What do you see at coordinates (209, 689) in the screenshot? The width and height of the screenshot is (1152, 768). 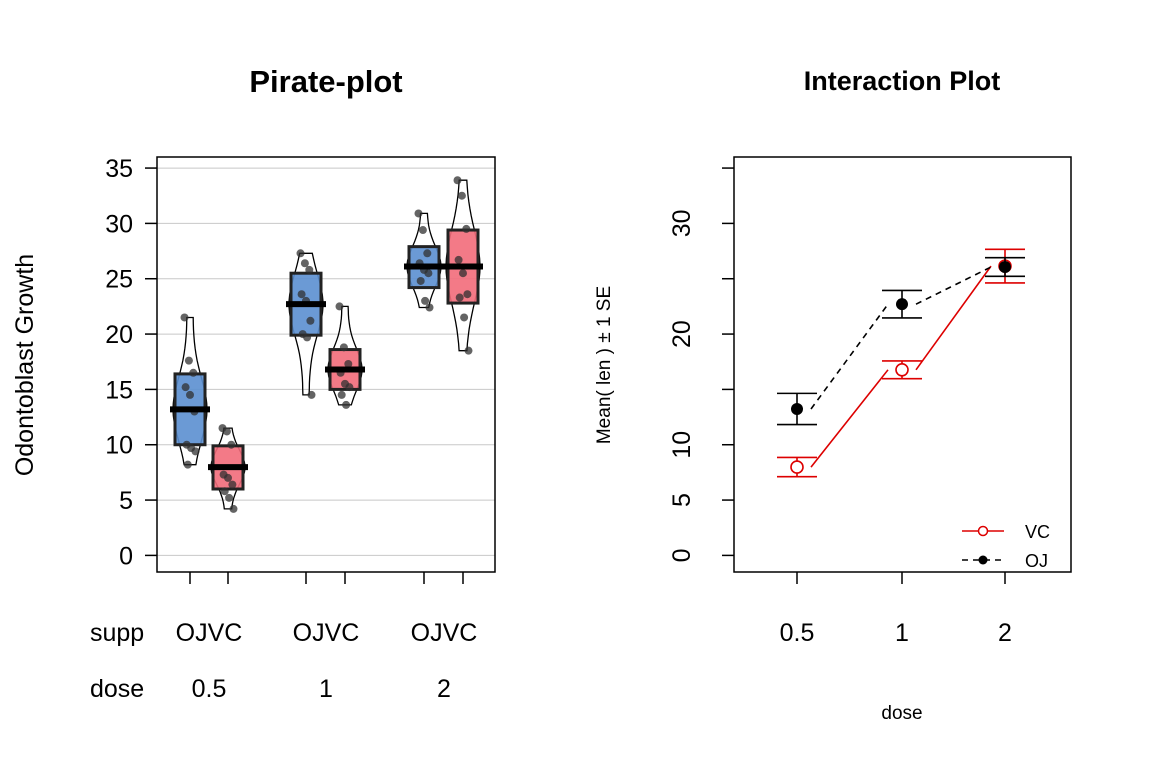 I see `dose-label-0_5: 0.5` at bounding box center [209, 689].